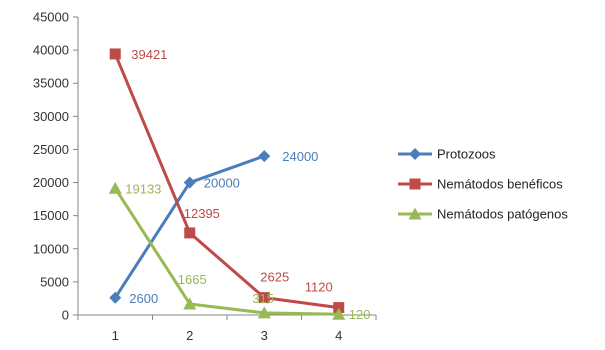 Image resolution: width=605 pixels, height=350 pixels. I want to click on x-tick-label: 3, so click(264, 335).